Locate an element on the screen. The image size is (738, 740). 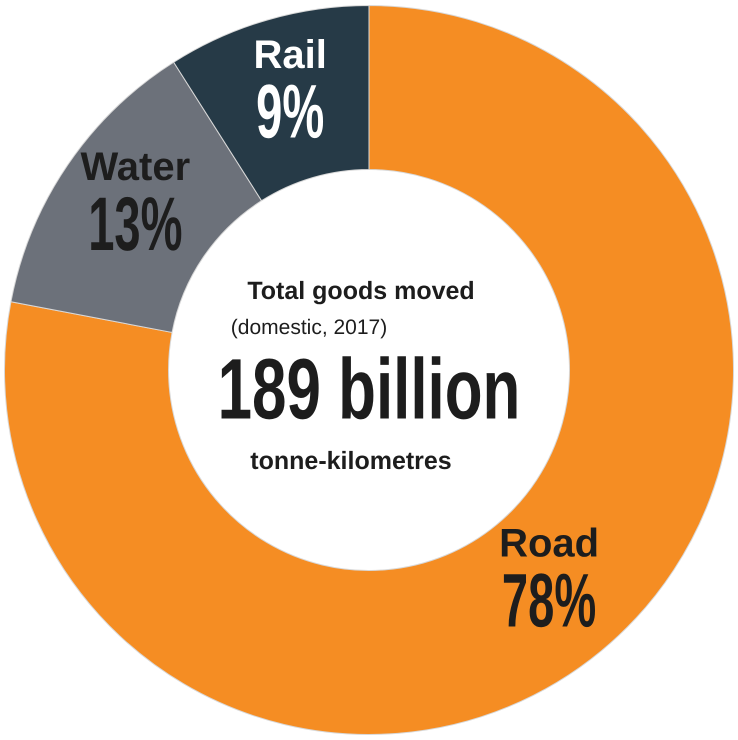
text: tonne-kilometres is located at coordinates (351, 460).